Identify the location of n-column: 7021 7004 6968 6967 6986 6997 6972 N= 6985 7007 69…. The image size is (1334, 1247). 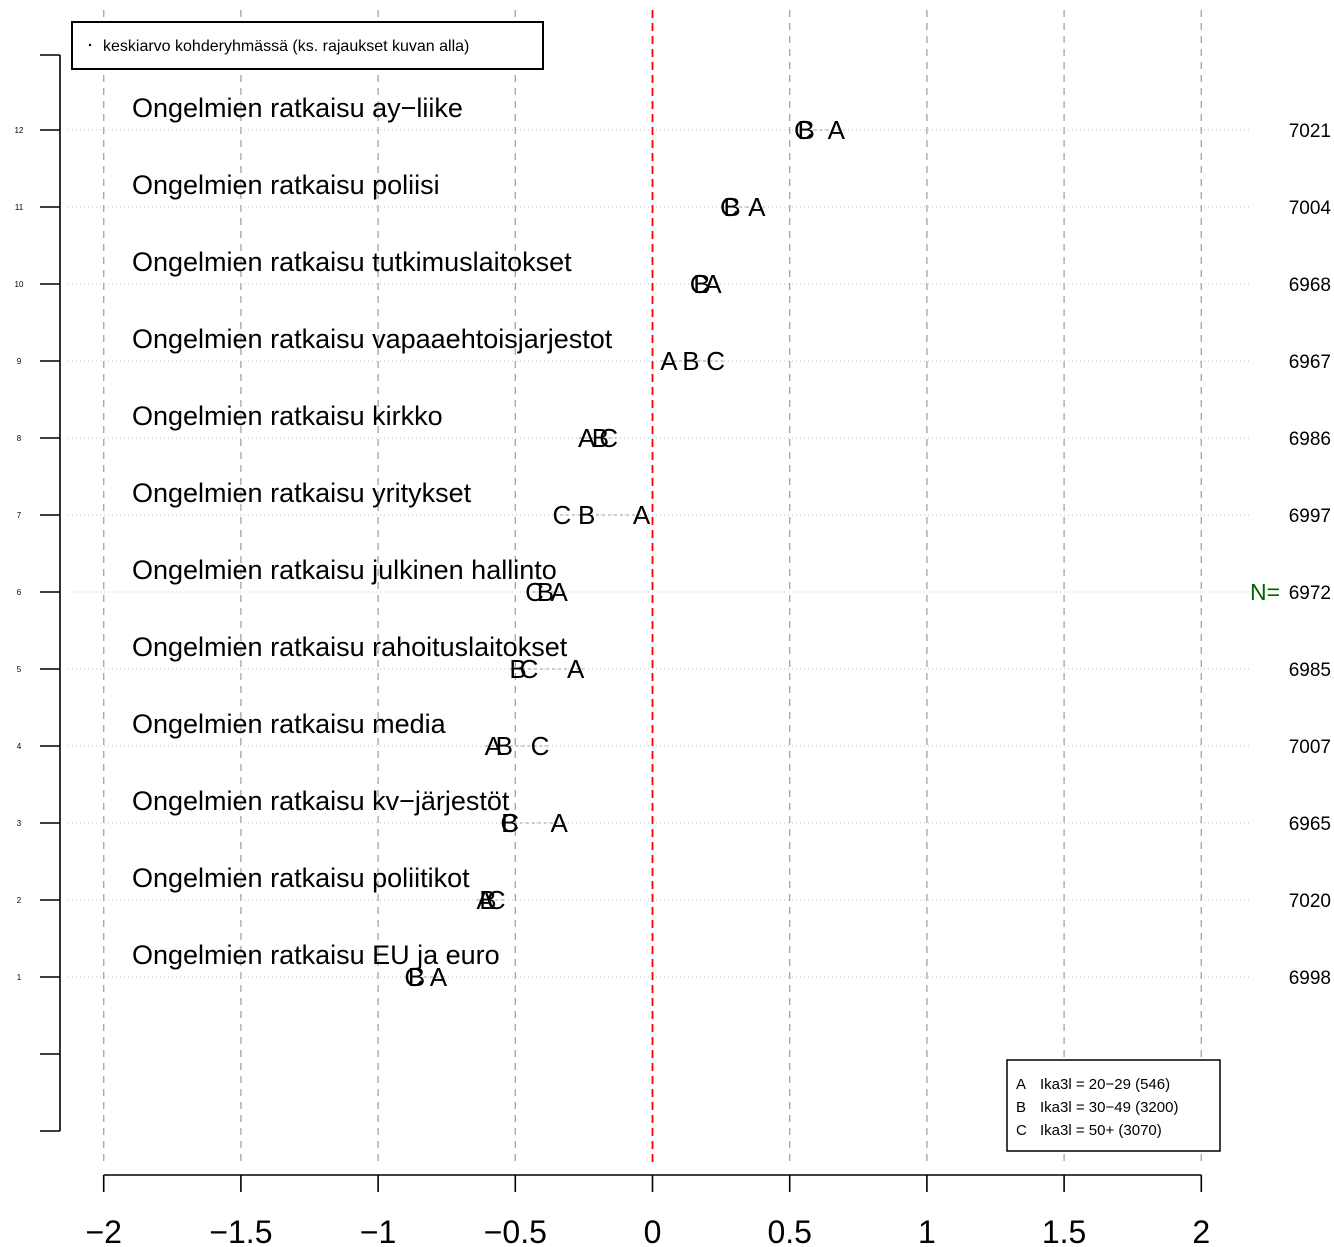
(1290, 555).